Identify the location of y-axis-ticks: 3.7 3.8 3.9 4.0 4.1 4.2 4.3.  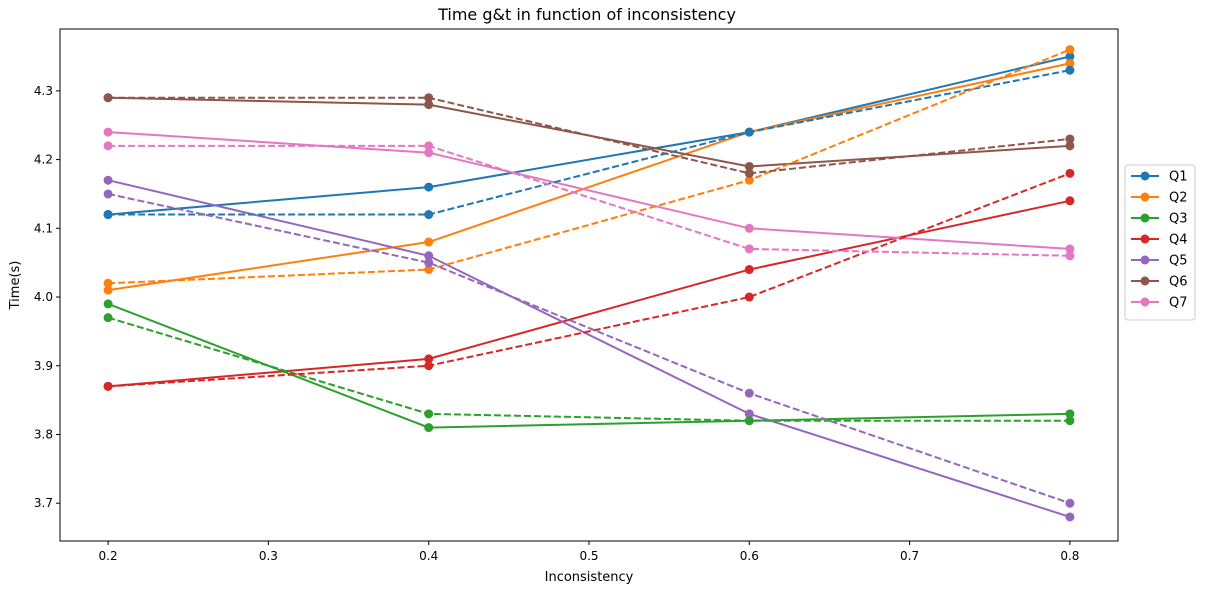
(47, 297).